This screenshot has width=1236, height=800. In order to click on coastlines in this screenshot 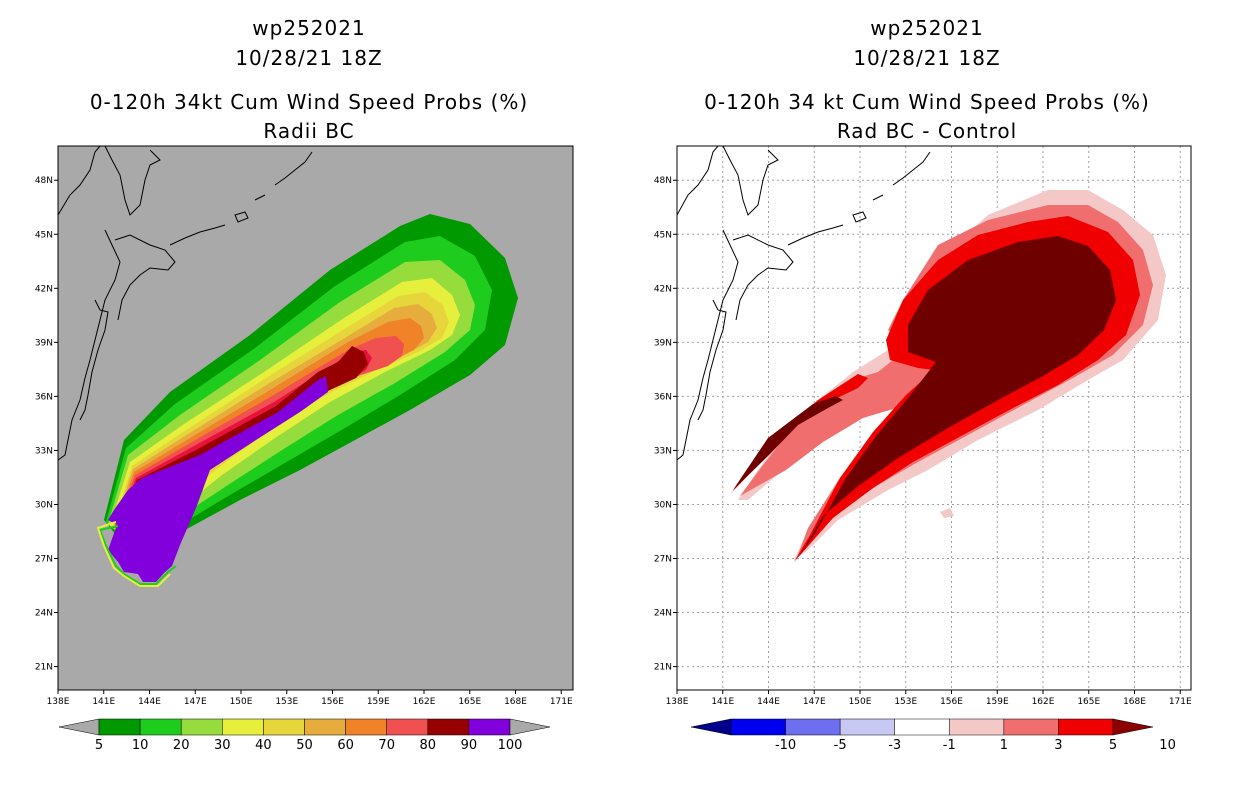, I will do `click(804, 303)`.